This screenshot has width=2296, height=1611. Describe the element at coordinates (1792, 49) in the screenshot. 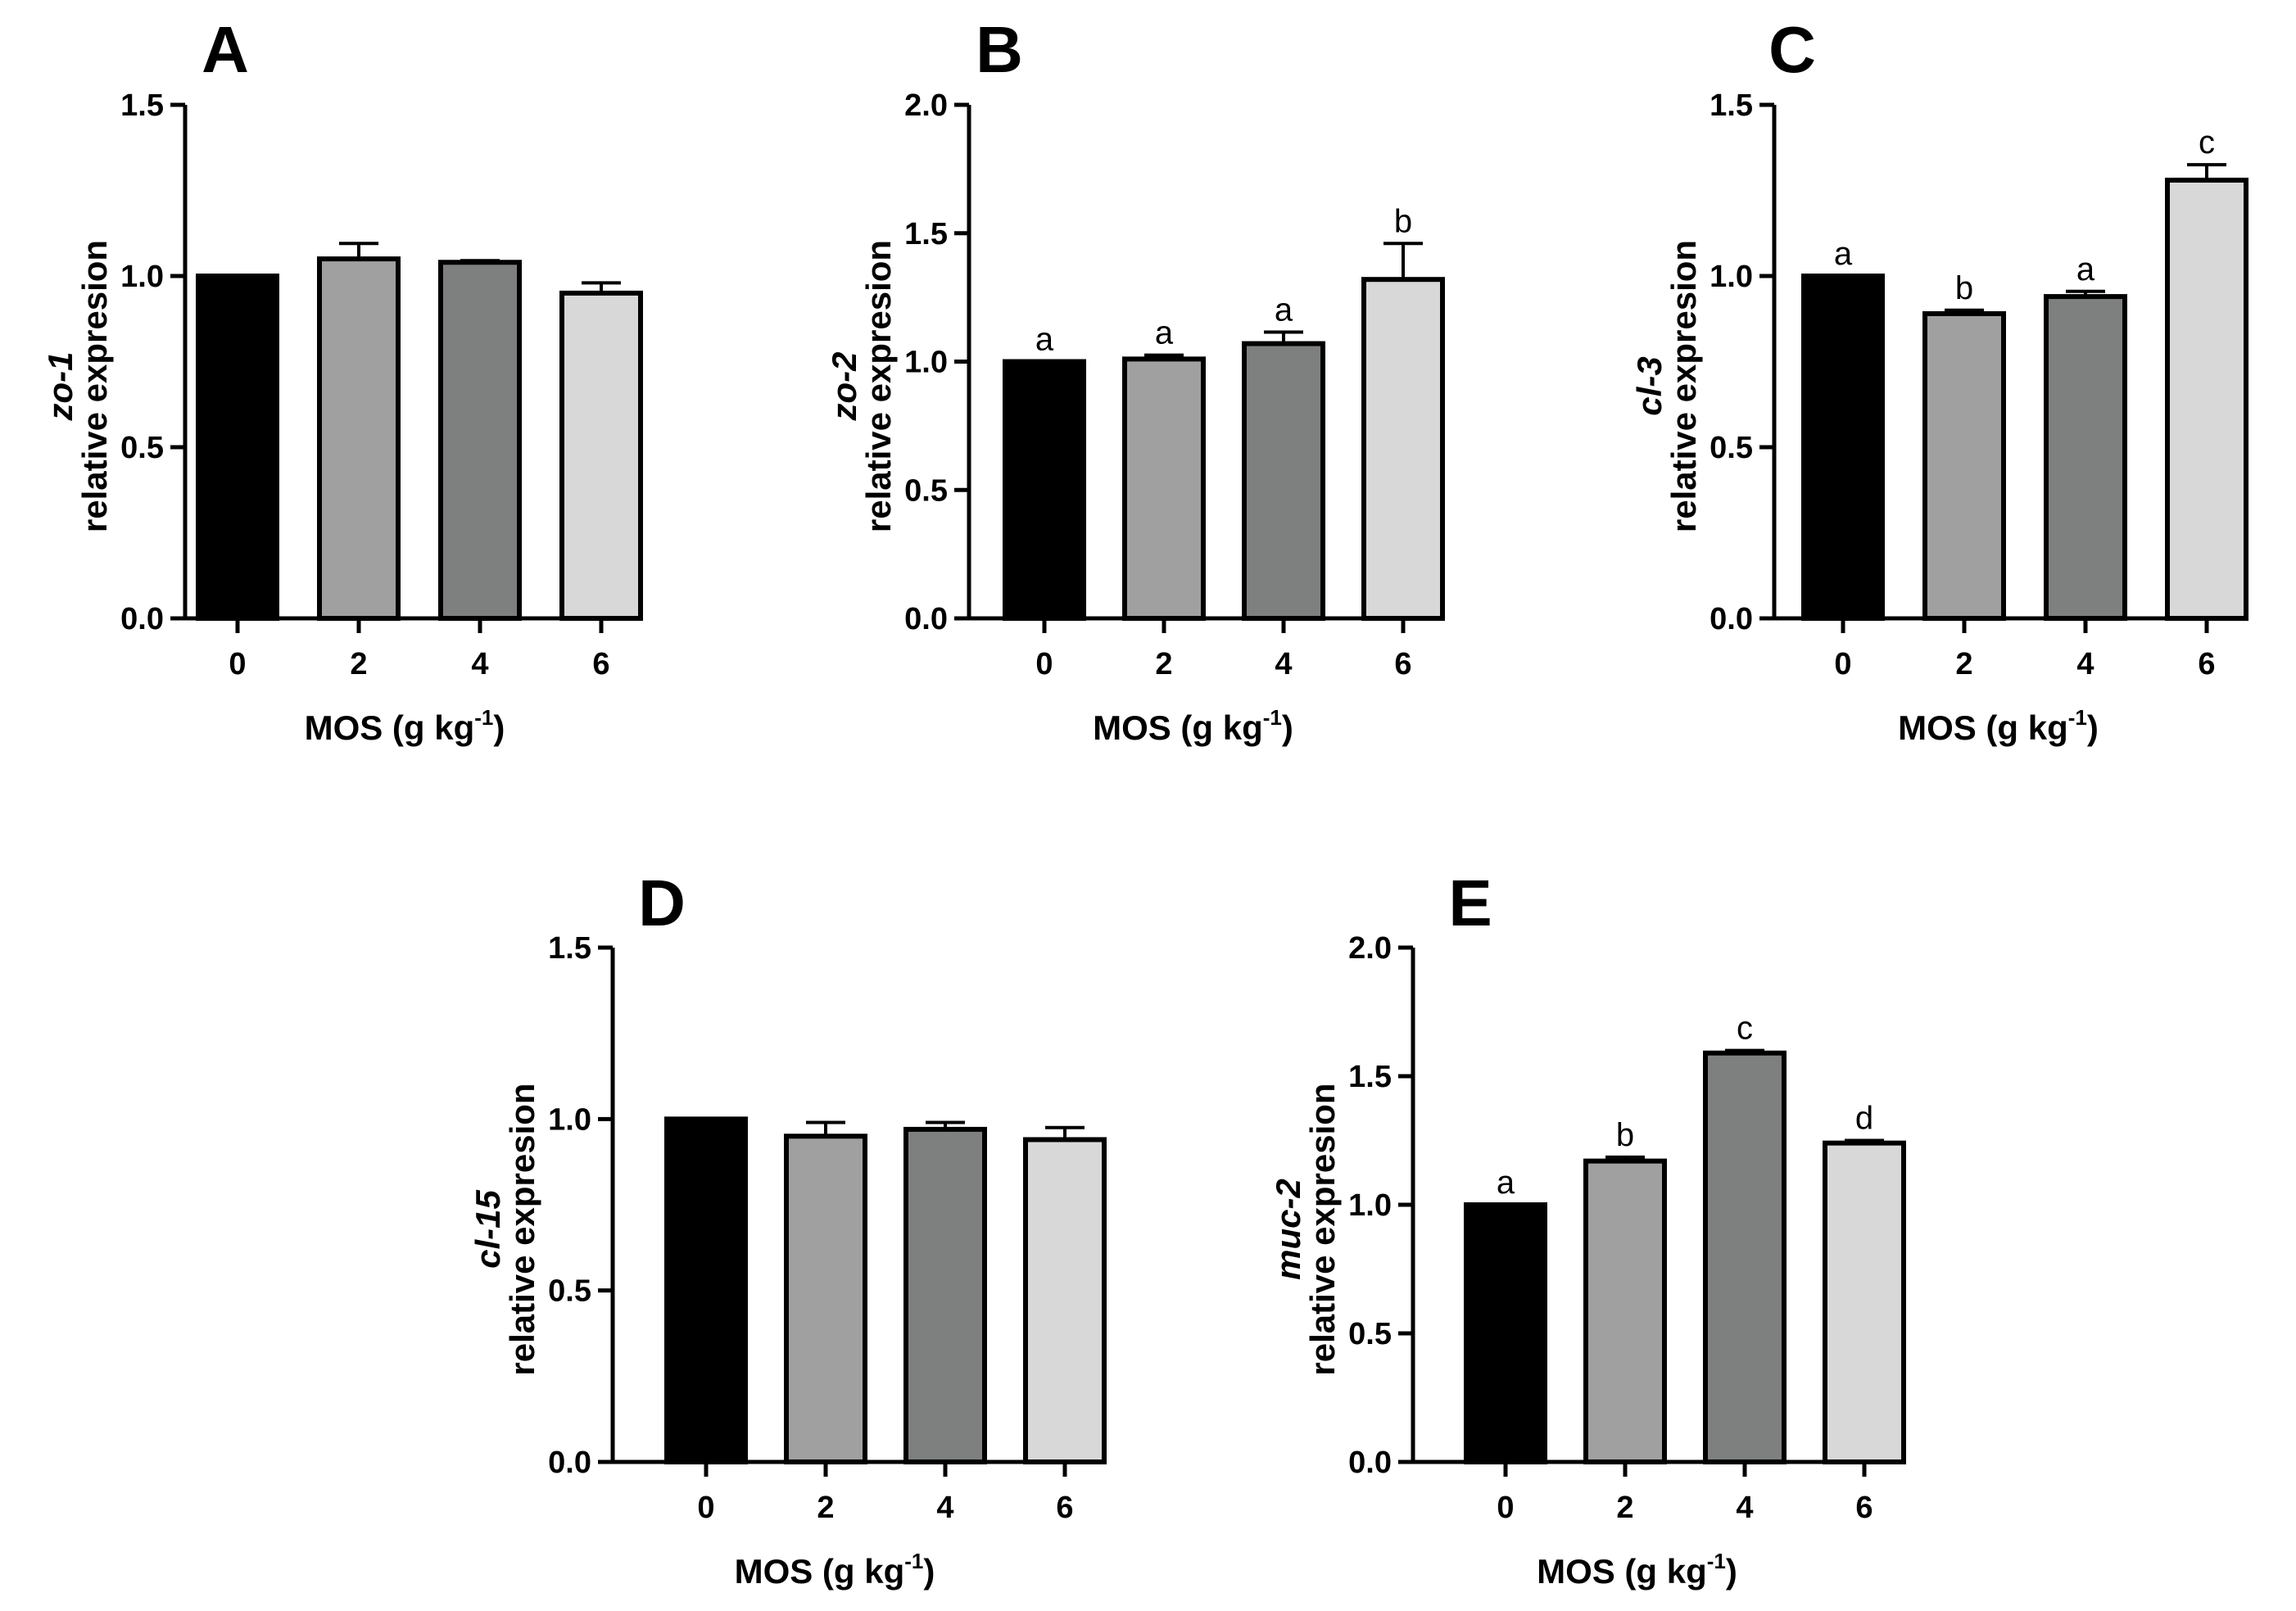

I see `panel-letter: C` at that location.